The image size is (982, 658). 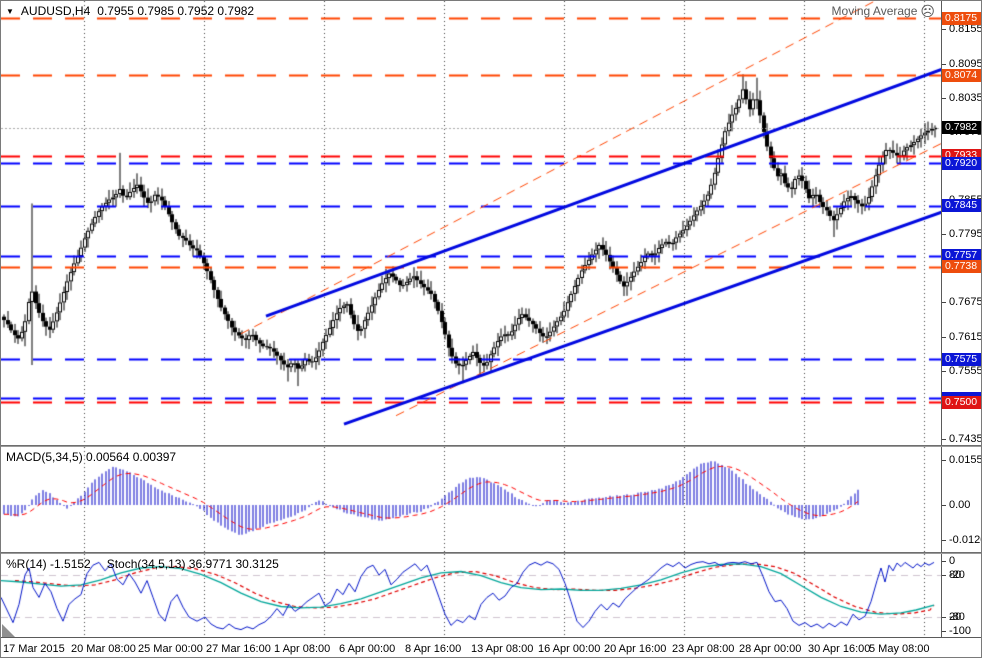 I want to click on symbol-period-label: AUDUSD,H4, so click(x=55, y=11).